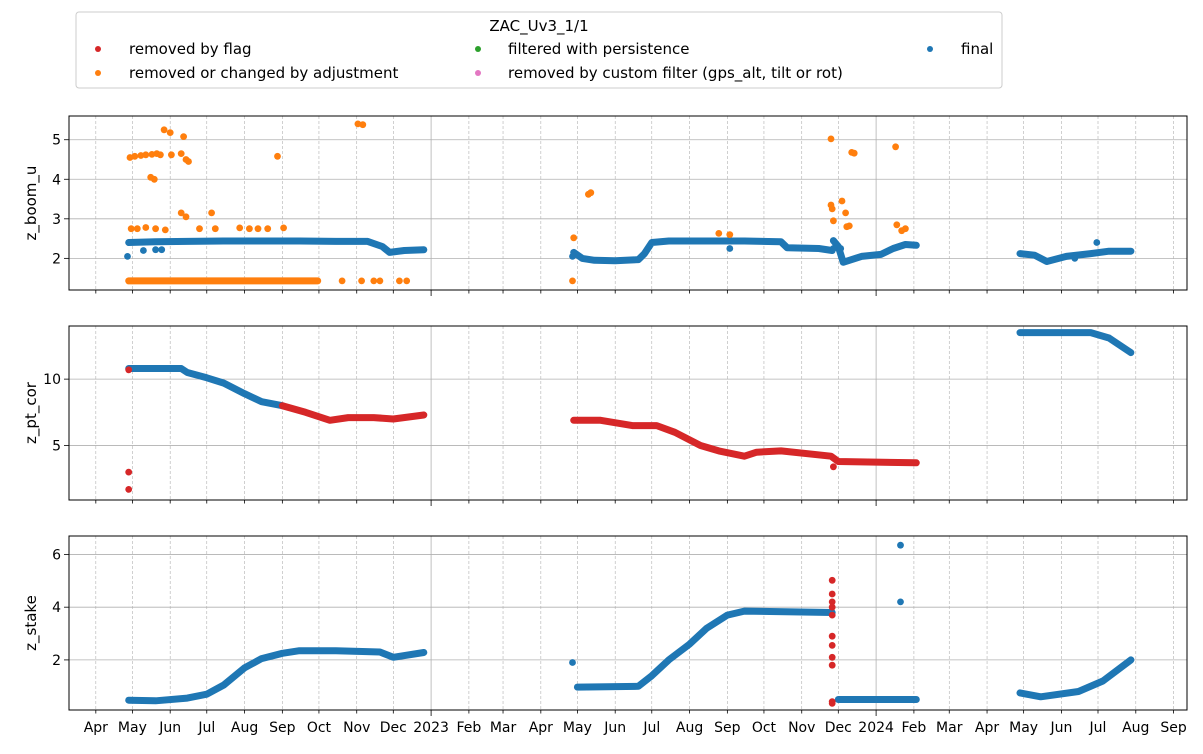 This screenshot has width=1203, height=754. I want to click on series-removed-by-flag-trace, so click(353, 413).